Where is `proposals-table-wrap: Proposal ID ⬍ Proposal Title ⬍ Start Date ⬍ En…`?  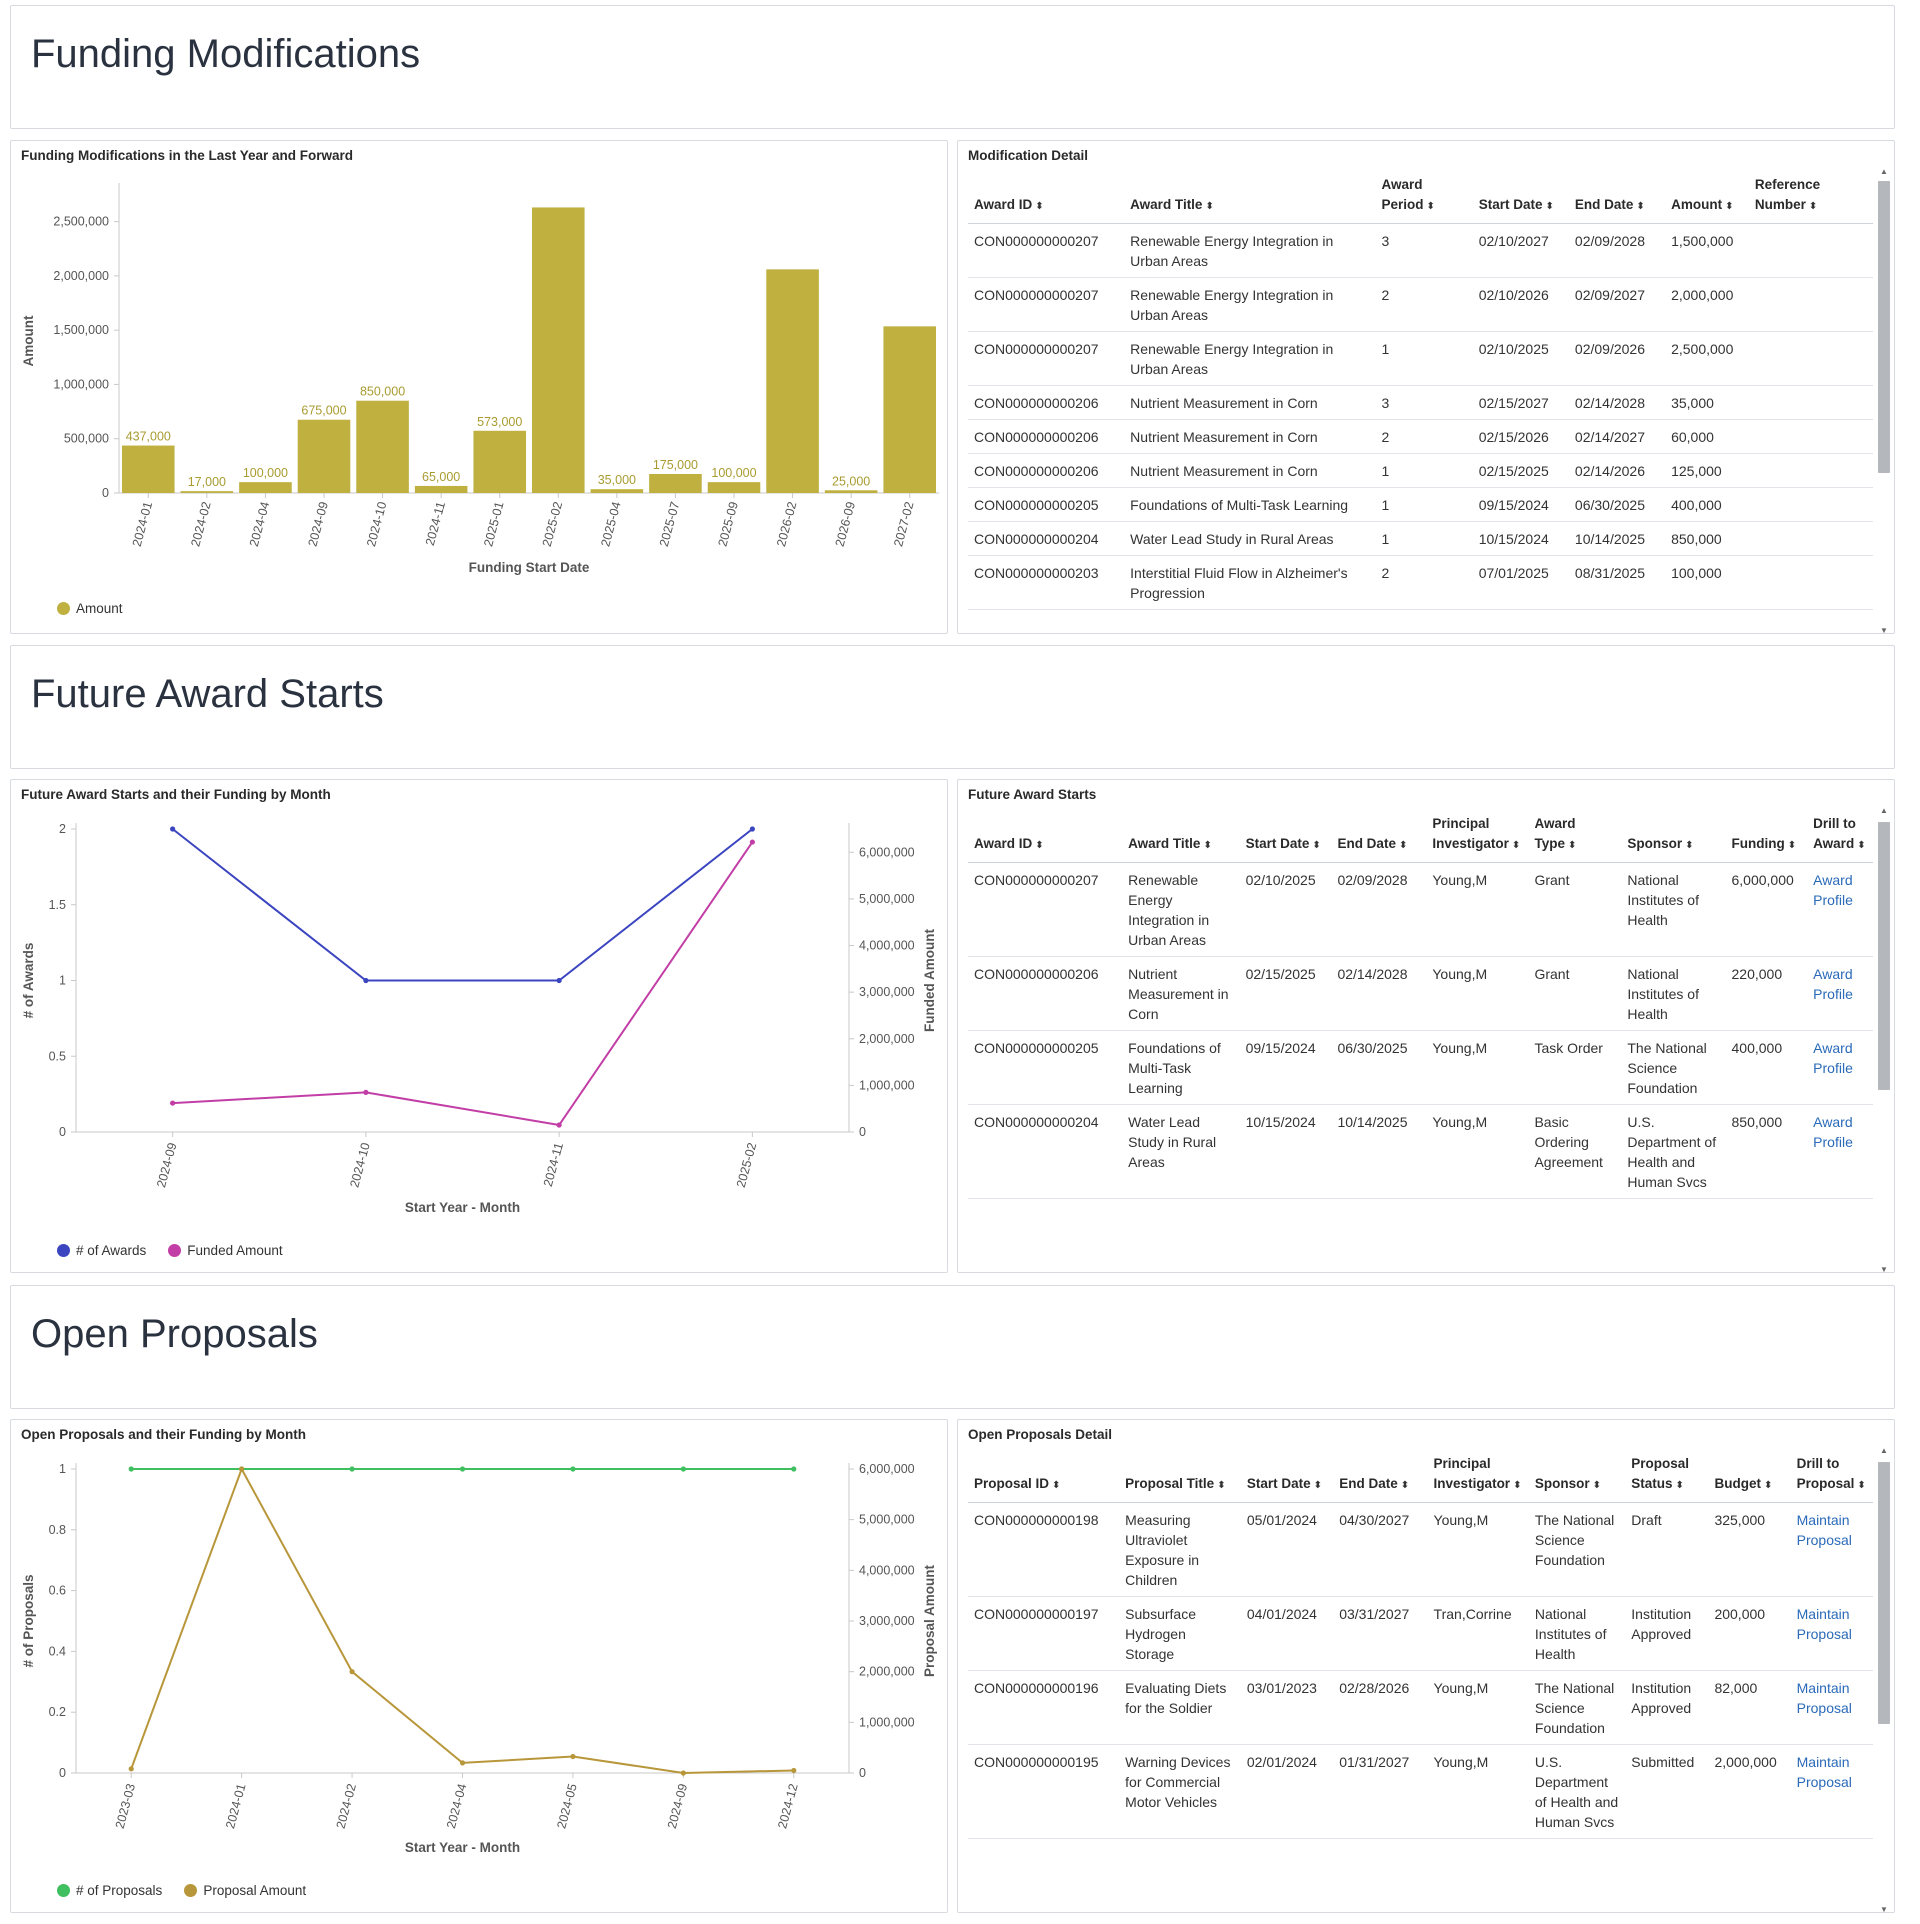 proposals-table-wrap: Proposal ID ⬍ Proposal Title ⬍ Start Date ⬍ En… is located at coordinates (1420, 1680).